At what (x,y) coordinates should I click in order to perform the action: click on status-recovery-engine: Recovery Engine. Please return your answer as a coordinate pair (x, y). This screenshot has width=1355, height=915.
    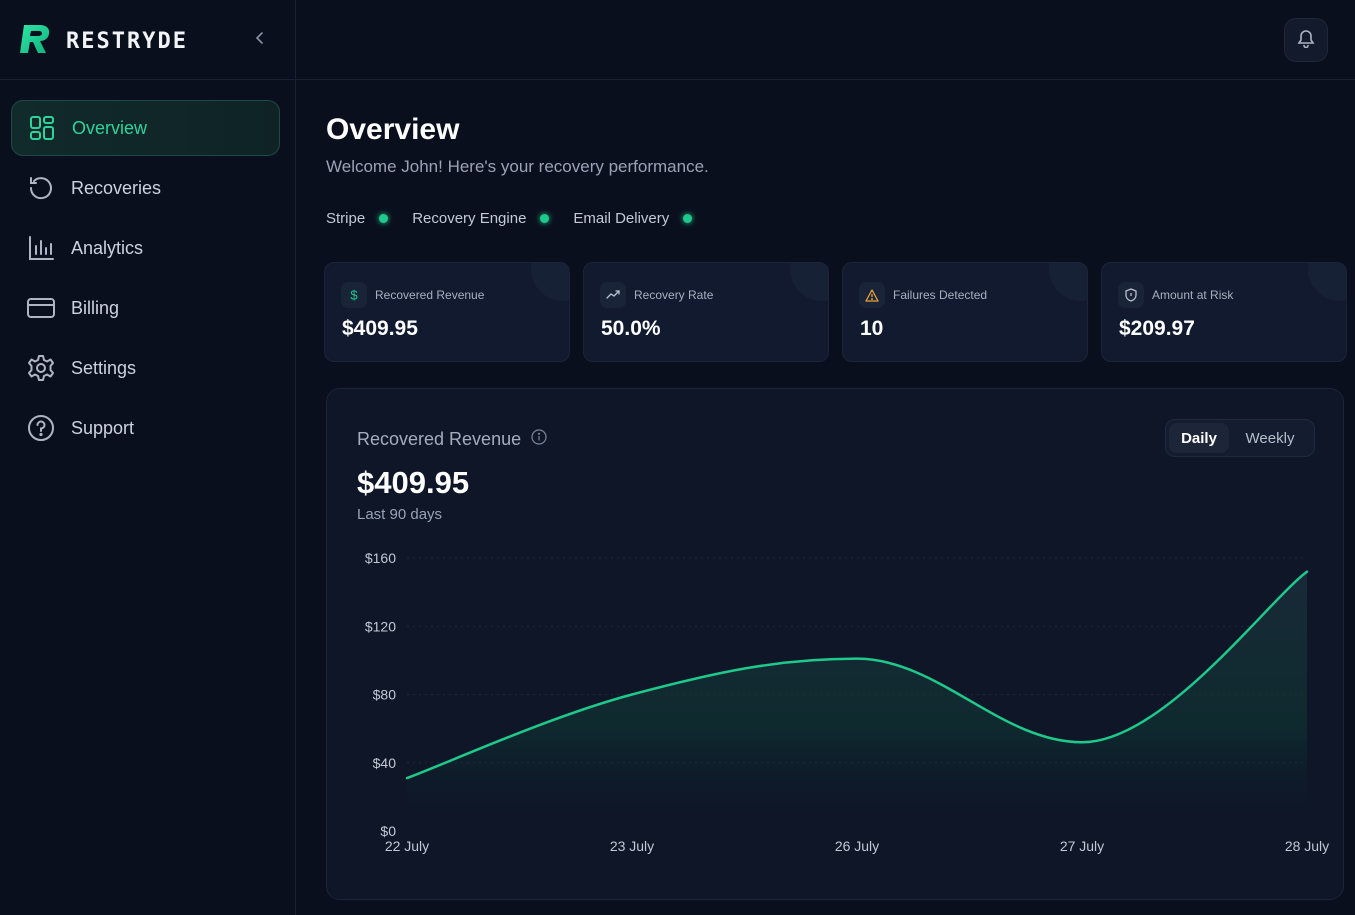
    Looking at the image, I should click on (481, 218).